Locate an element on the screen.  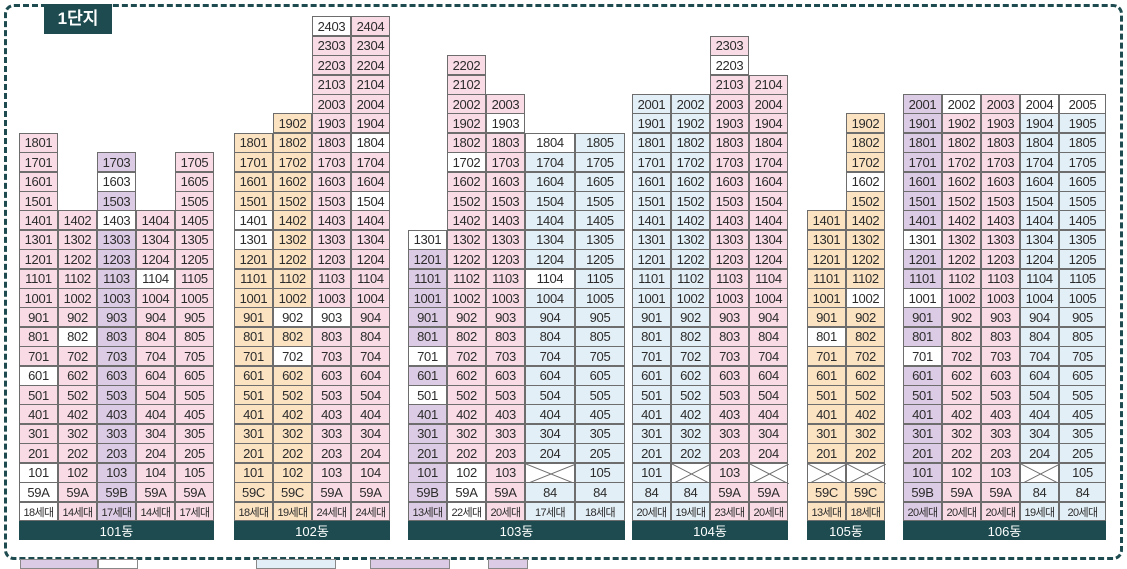
unit-cell: 905 is located at coordinates (194, 317).